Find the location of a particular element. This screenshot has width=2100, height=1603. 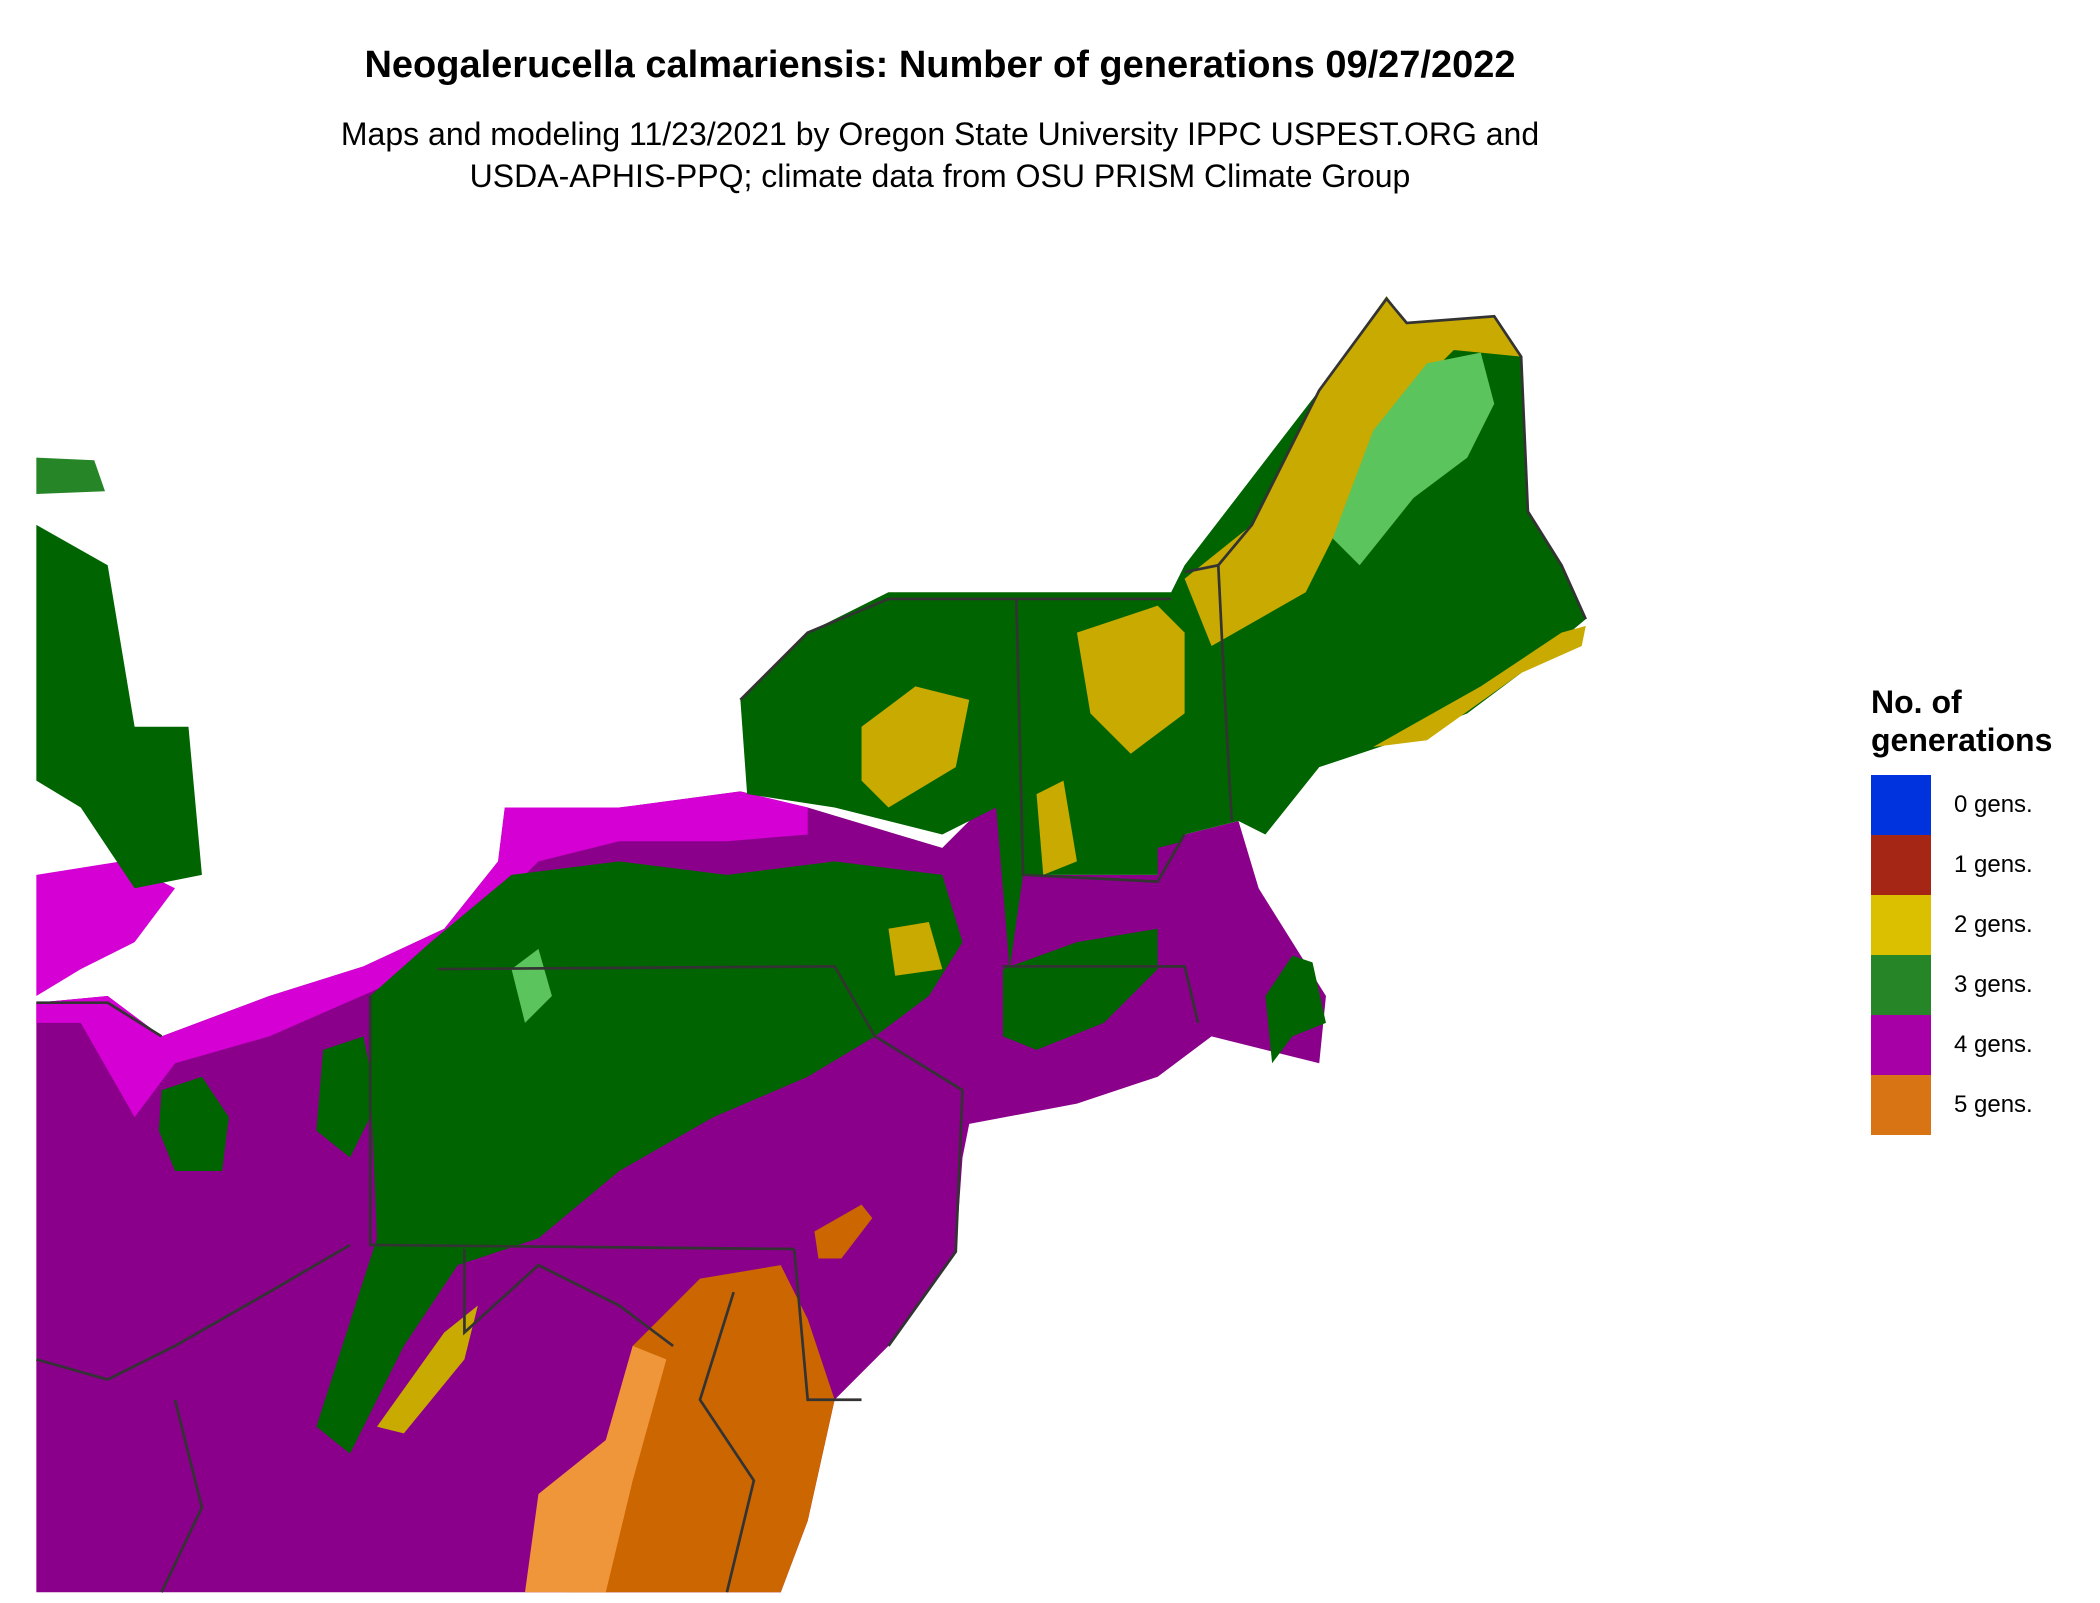

region-2-gens-va is located at coordinates (427, 1369).